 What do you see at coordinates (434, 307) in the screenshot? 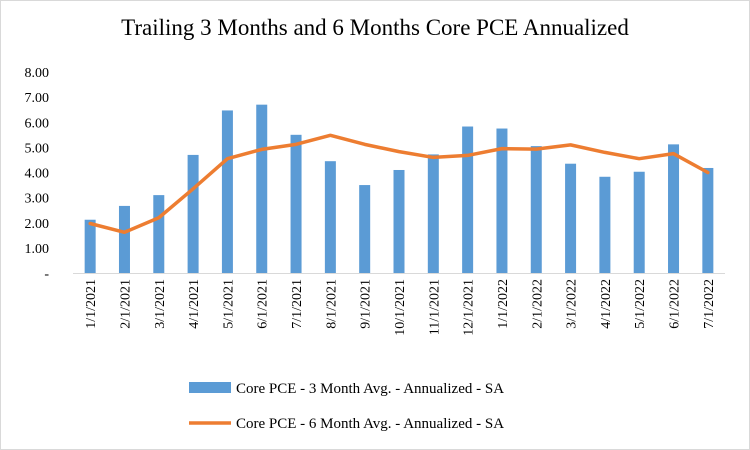
I see `x-tick-label: 11/1/2021` at bounding box center [434, 307].